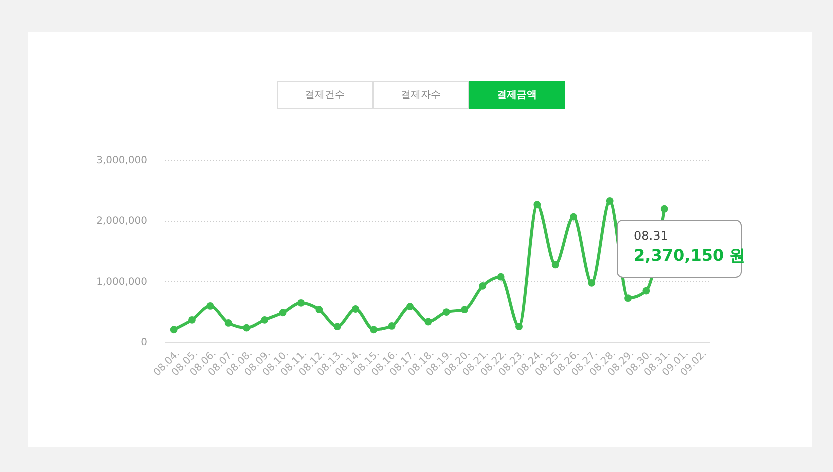 The height and width of the screenshot is (472, 833). Describe the element at coordinates (325, 95) in the screenshot. I see `tab-button: 결제건수` at that location.